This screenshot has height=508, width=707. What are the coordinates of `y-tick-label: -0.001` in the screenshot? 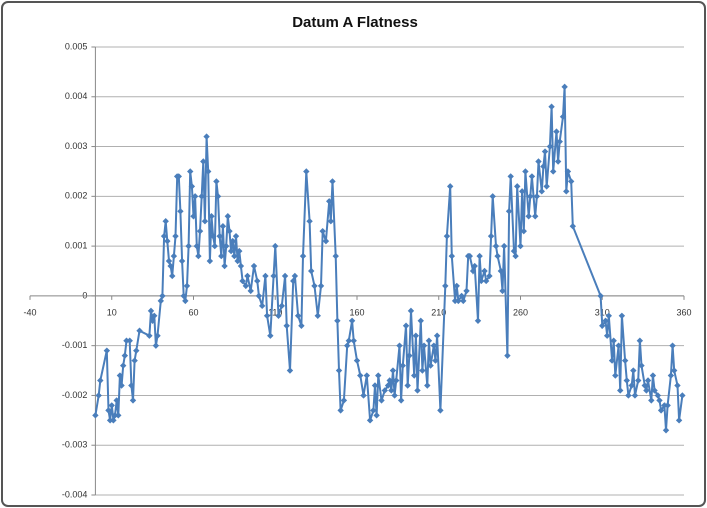 It's located at (75, 345).